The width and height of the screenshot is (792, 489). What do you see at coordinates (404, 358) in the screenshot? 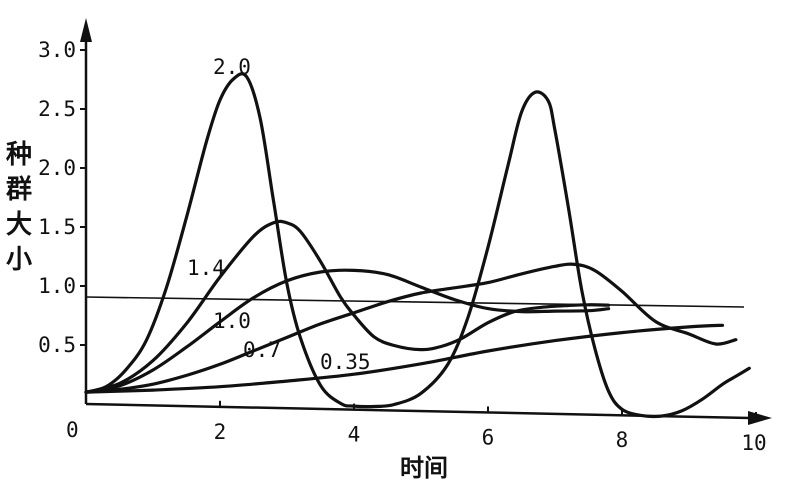
I see `series-line-0.35` at bounding box center [404, 358].